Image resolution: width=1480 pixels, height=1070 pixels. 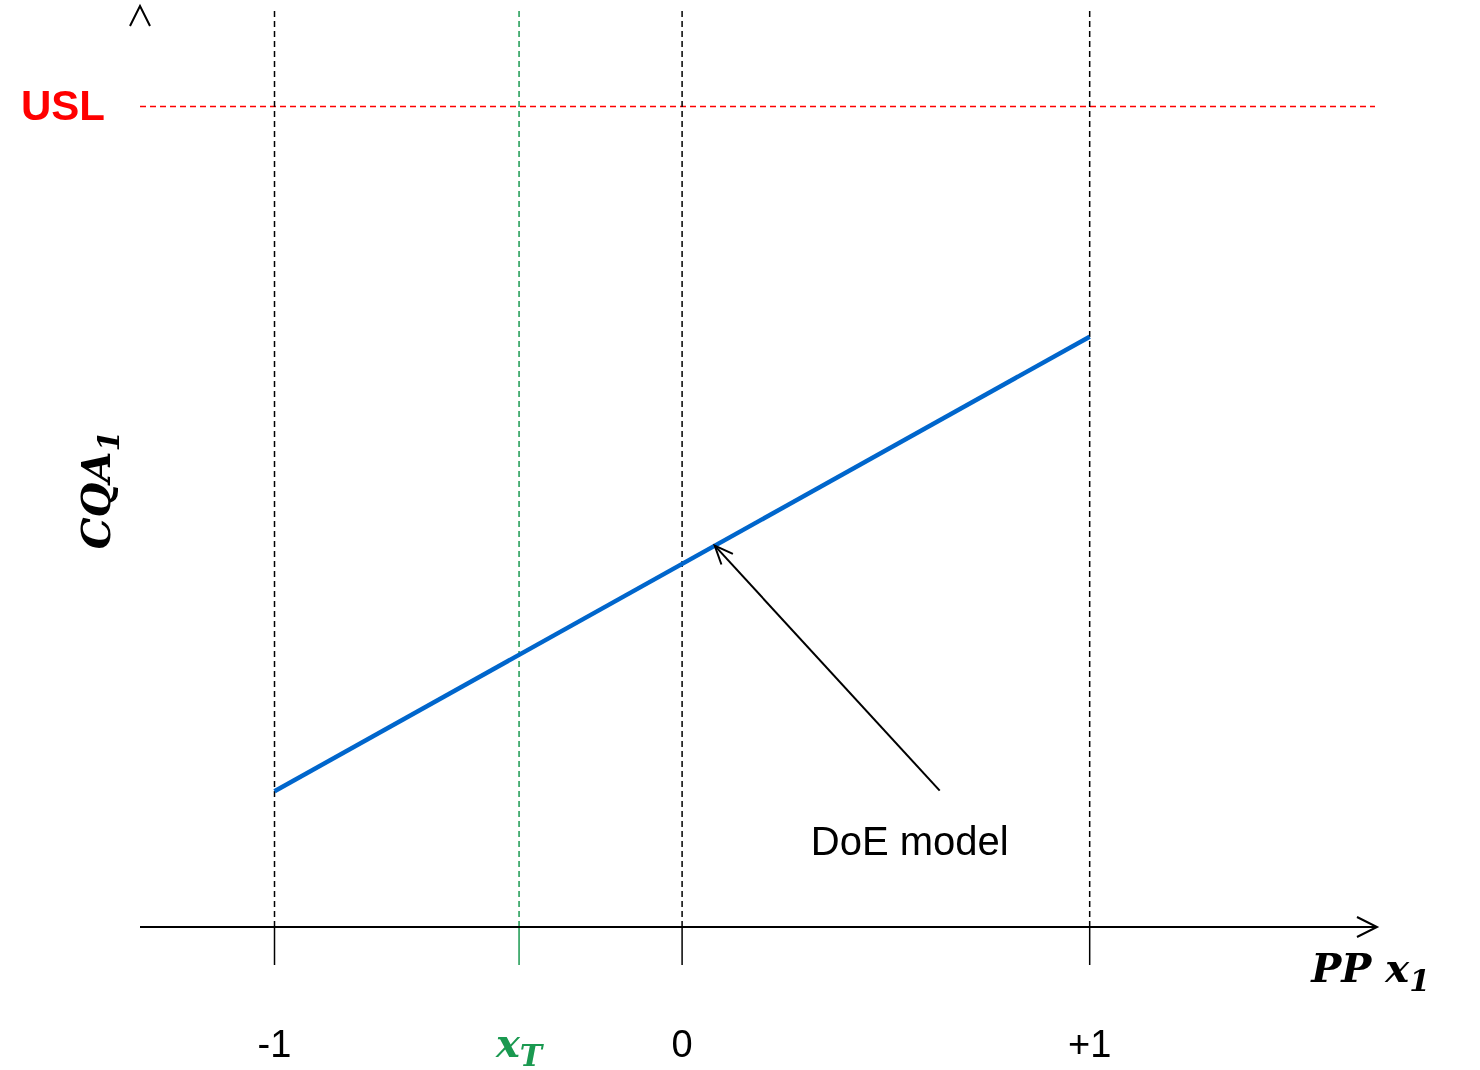 What do you see at coordinates (519, 1044) in the screenshot?
I see `ref-line-label: x$_{T}$` at bounding box center [519, 1044].